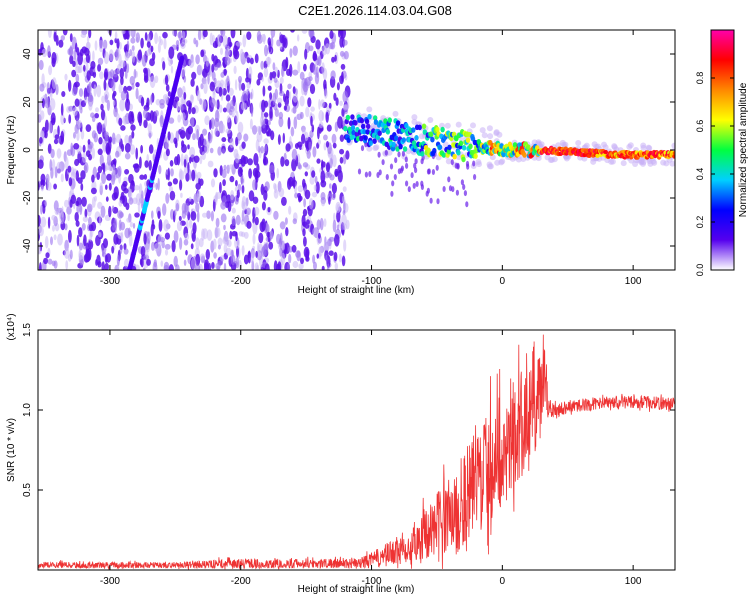  Describe the element at coordinates (241, 581) in the screenshot. I see `snr-x-tick-label: -200` at that location.